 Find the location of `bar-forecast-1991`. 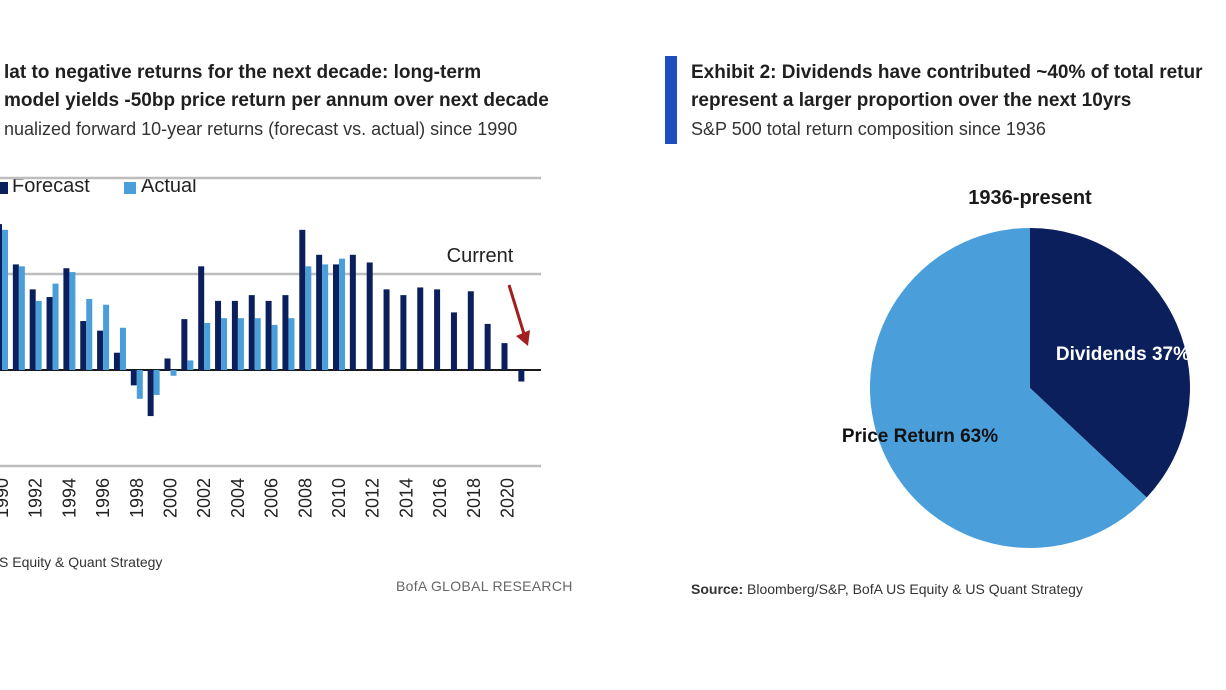

bar-forecast-1991 is located at coordinates (15, 317).